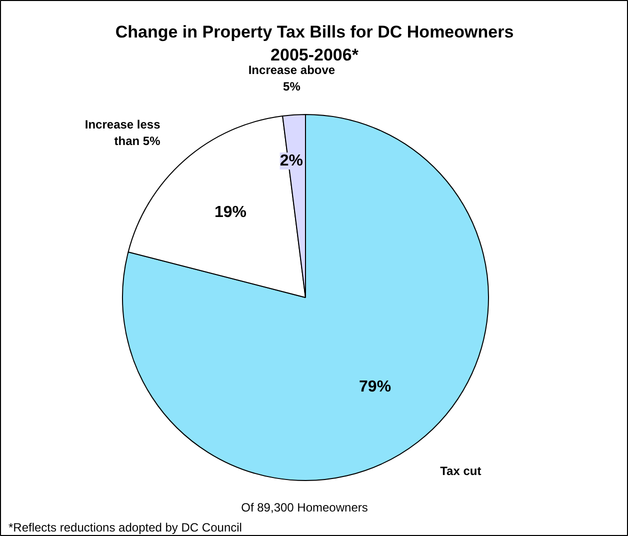 The image size is (628, 536). Describe the element at coordinates (291, 161) in the screenshot. I see `data-label: 2%` at that location.